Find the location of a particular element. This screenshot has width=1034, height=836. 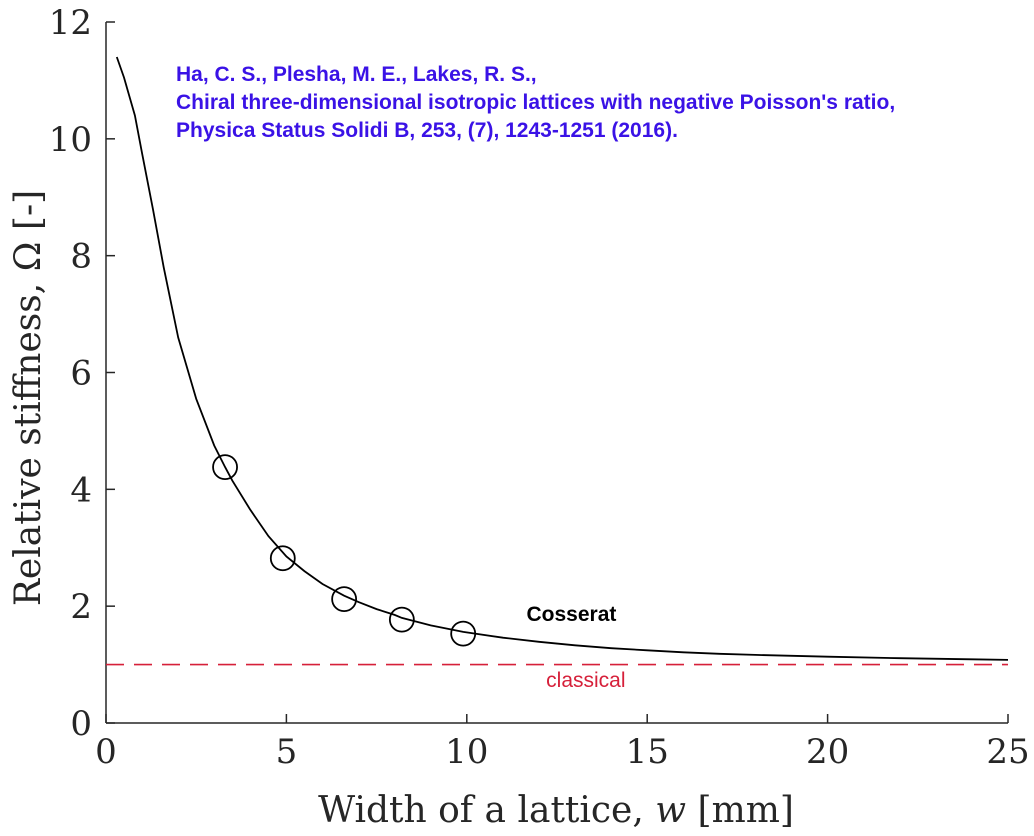

classical-label: classical is located at coordinates (585, 680).